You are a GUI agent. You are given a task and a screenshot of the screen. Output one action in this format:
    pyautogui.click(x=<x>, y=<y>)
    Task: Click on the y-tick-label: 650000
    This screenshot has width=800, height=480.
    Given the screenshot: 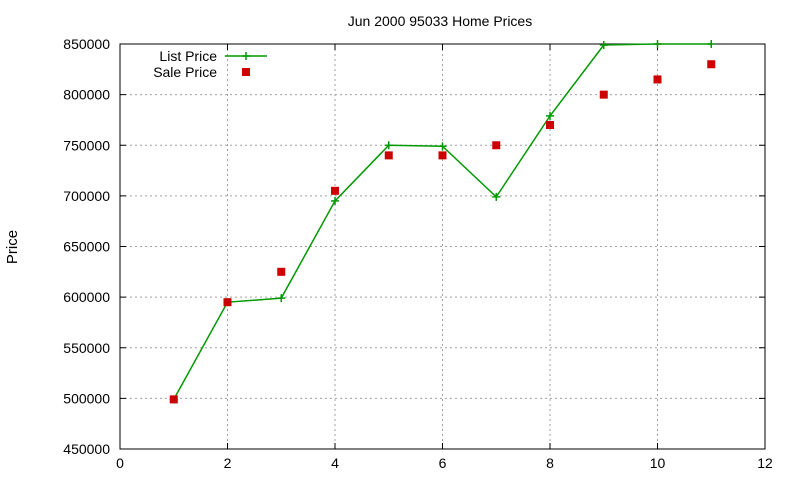 What is the action you would take?
    pyautogui.click(x=86, y=247)
    